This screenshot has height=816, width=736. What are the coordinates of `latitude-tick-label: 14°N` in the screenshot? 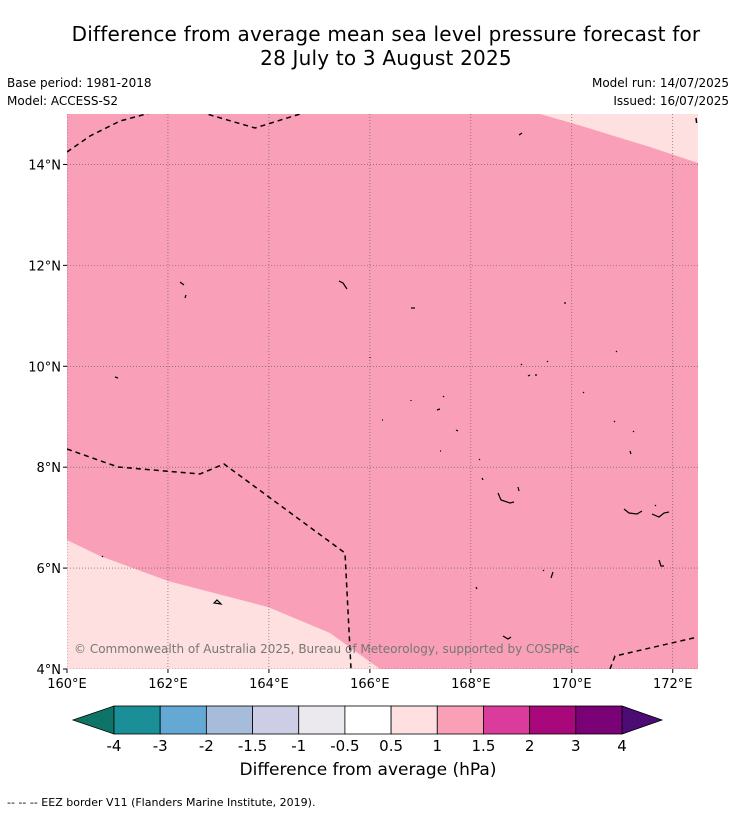 It's located at (44, 165).